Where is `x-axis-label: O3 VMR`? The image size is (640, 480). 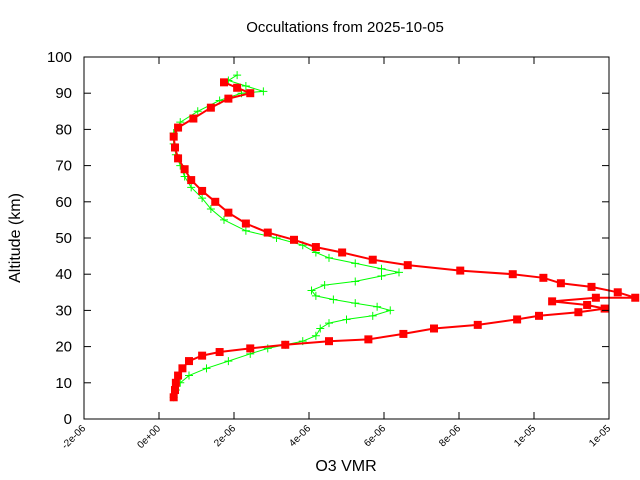 x-axis-label: O3 VMR is located at coordinates (345, 466).